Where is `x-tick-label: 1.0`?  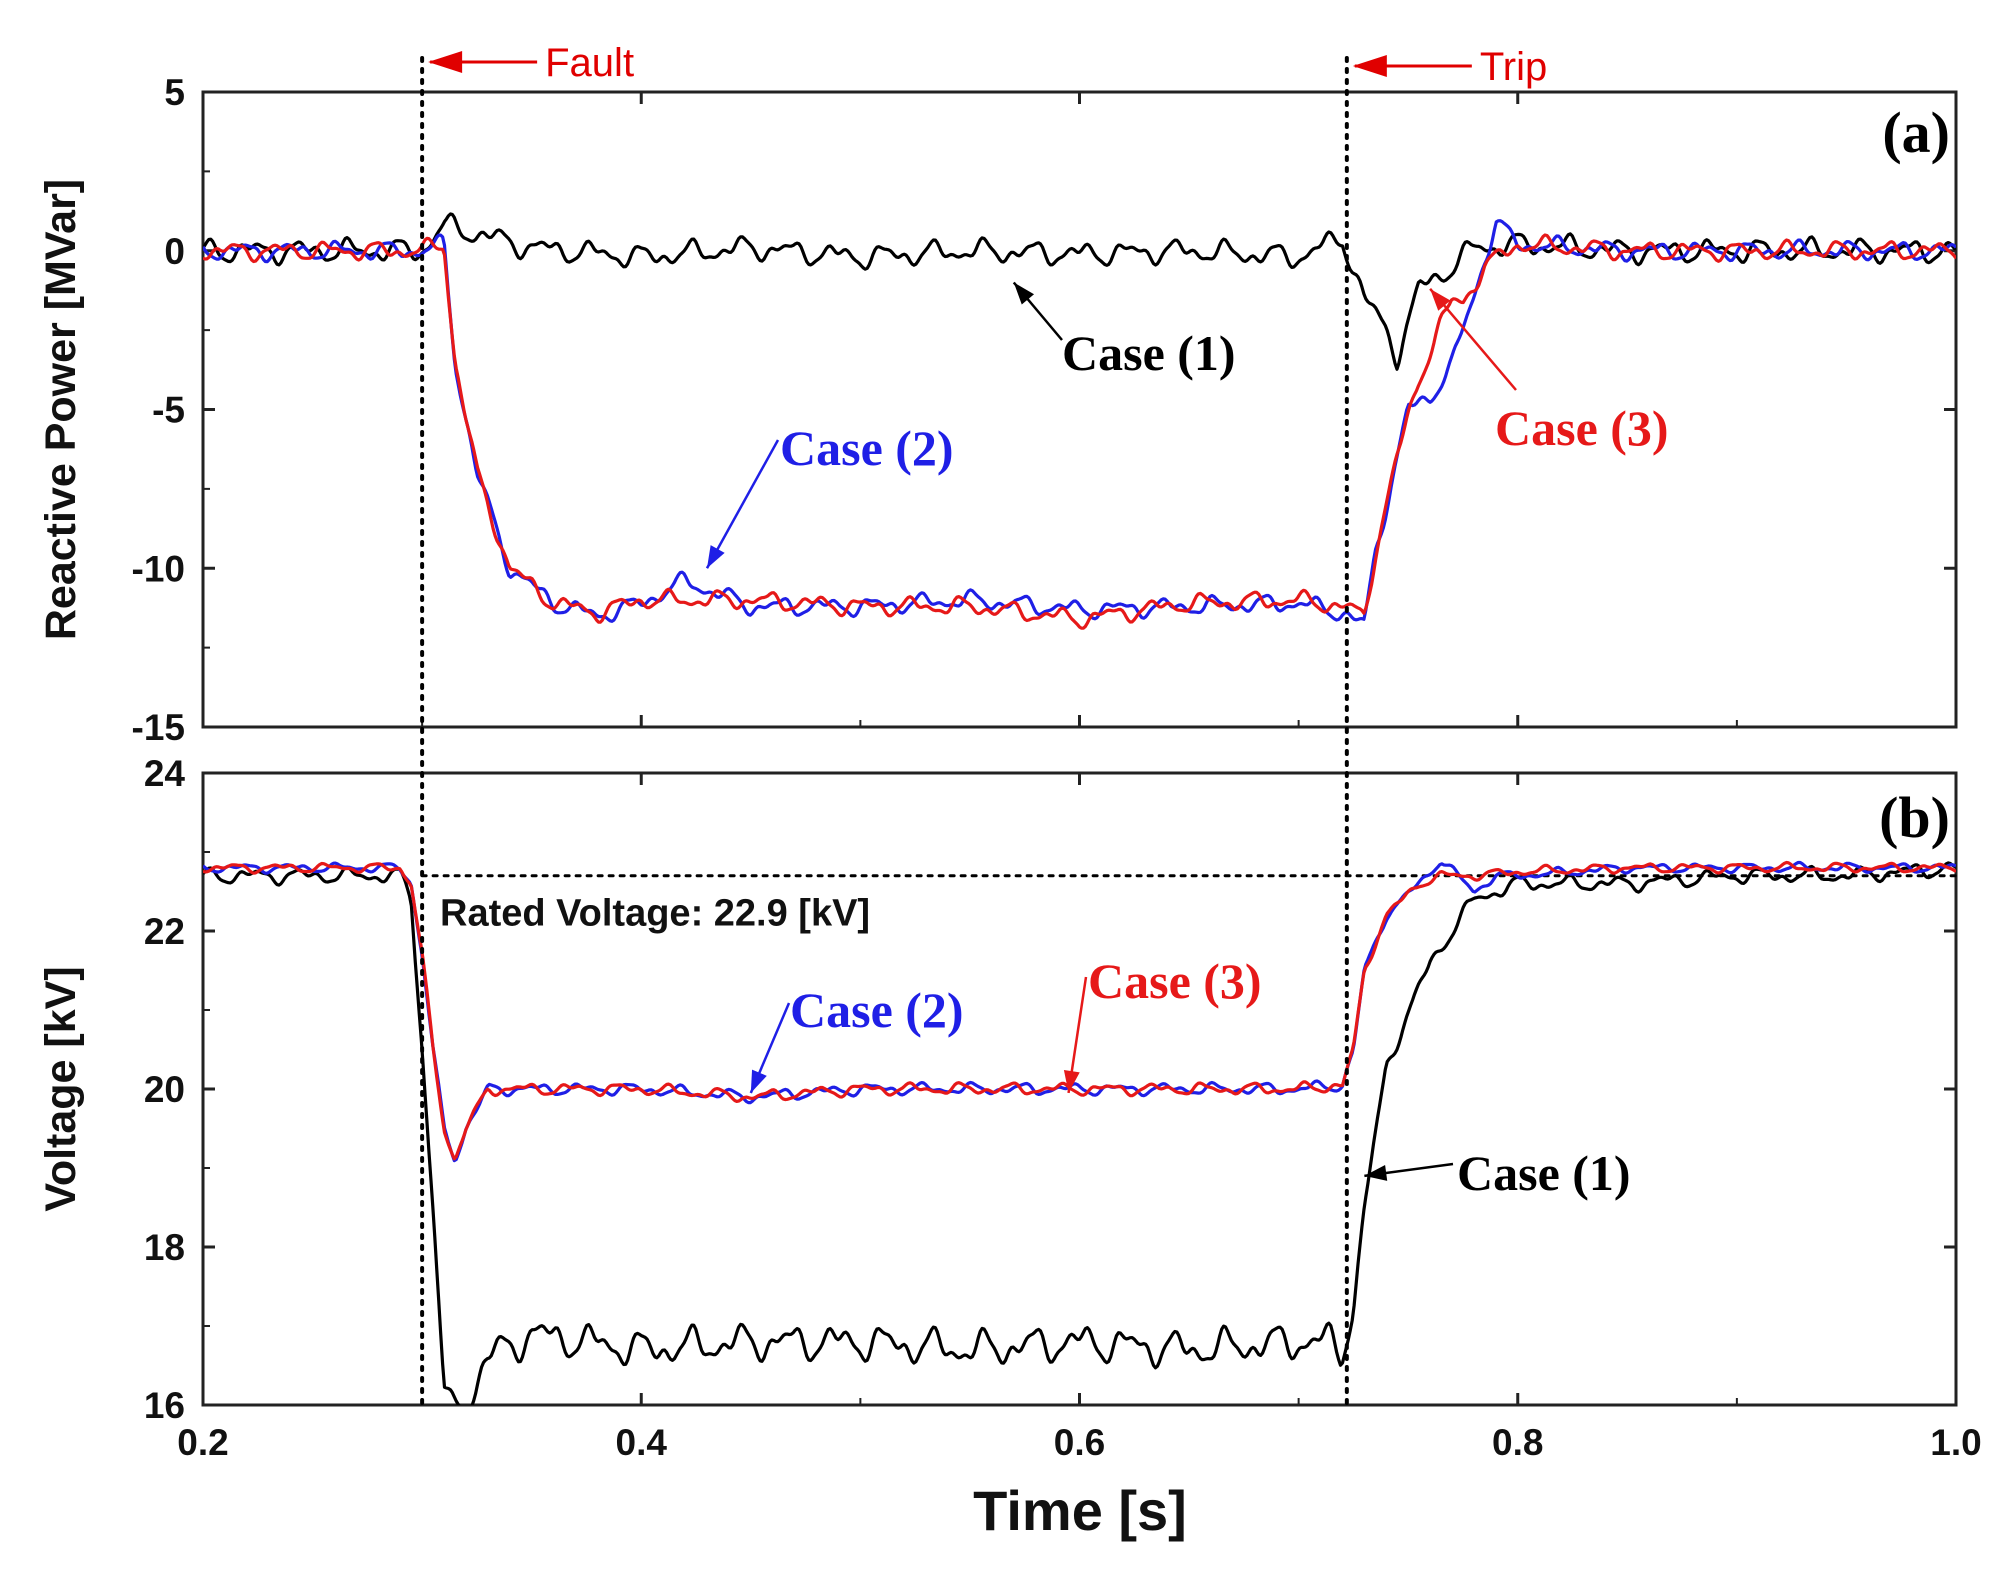
x-tick-label: 1.0 is located at coordinates (1955, 1442).